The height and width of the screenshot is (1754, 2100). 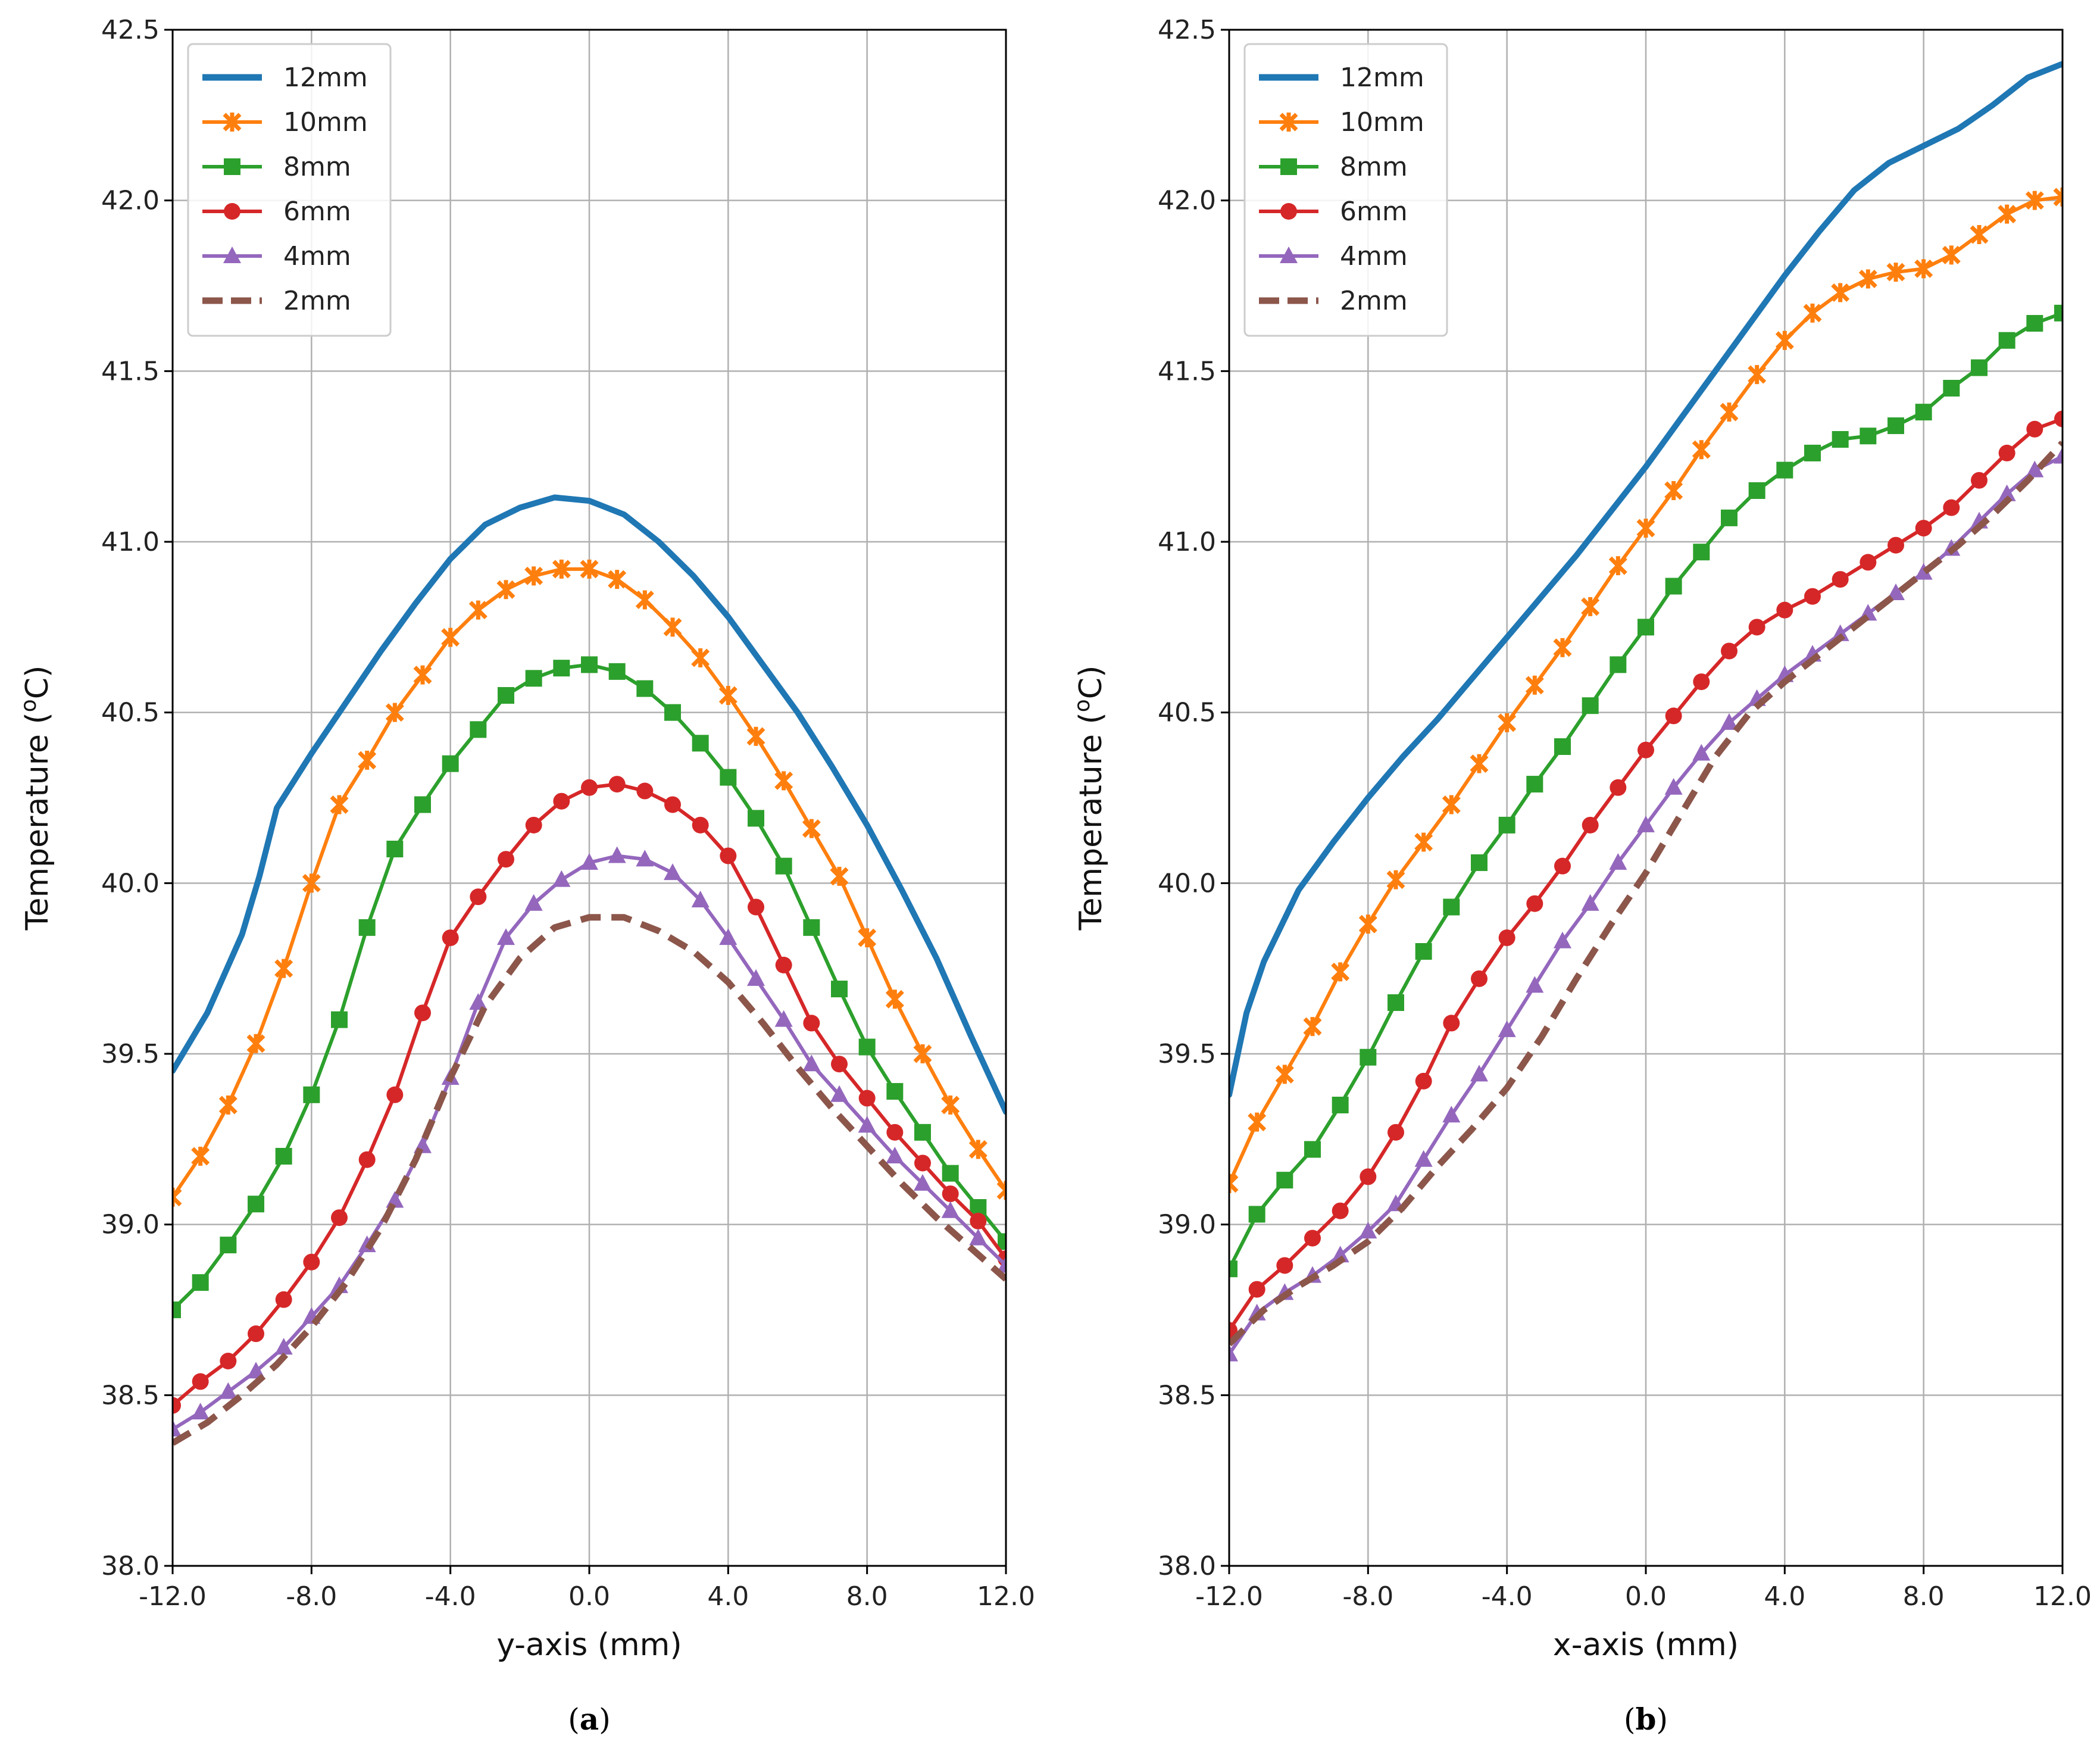 What do you see at coordinates (1784, 1597) in the screenshot?
I see `x-tick-label-b-4-0: 4.0` at bounding box center [1784, 1597].